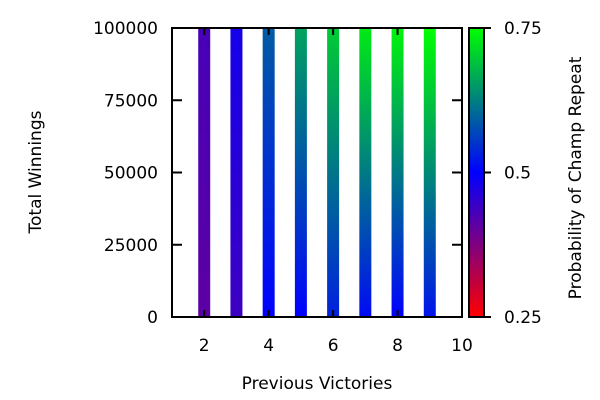  I want to click on x-tick-label: 6, so click(333, 346).